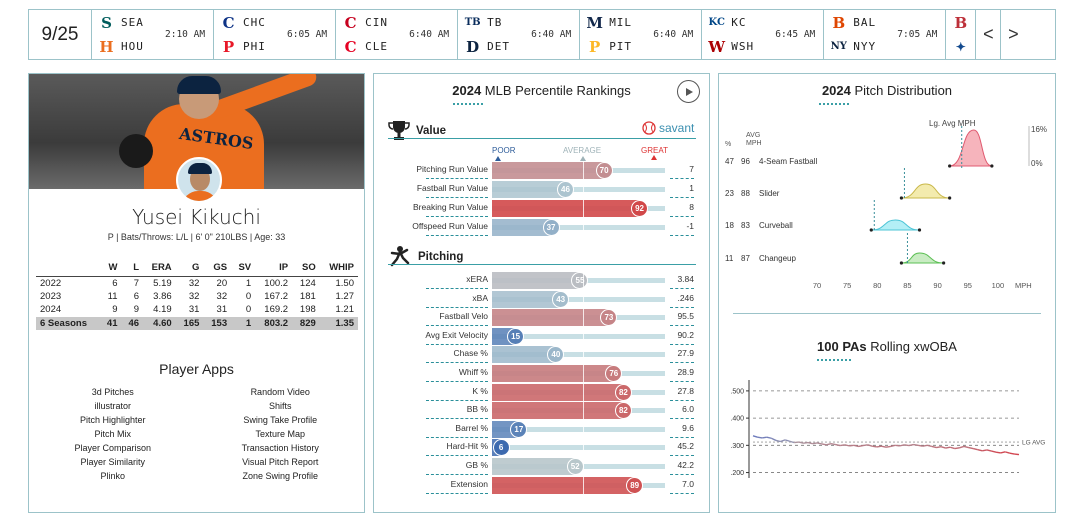  Describe the element at coordinates (162, 310) in the screenshot. I see `table-cell: 4.19` at that location.